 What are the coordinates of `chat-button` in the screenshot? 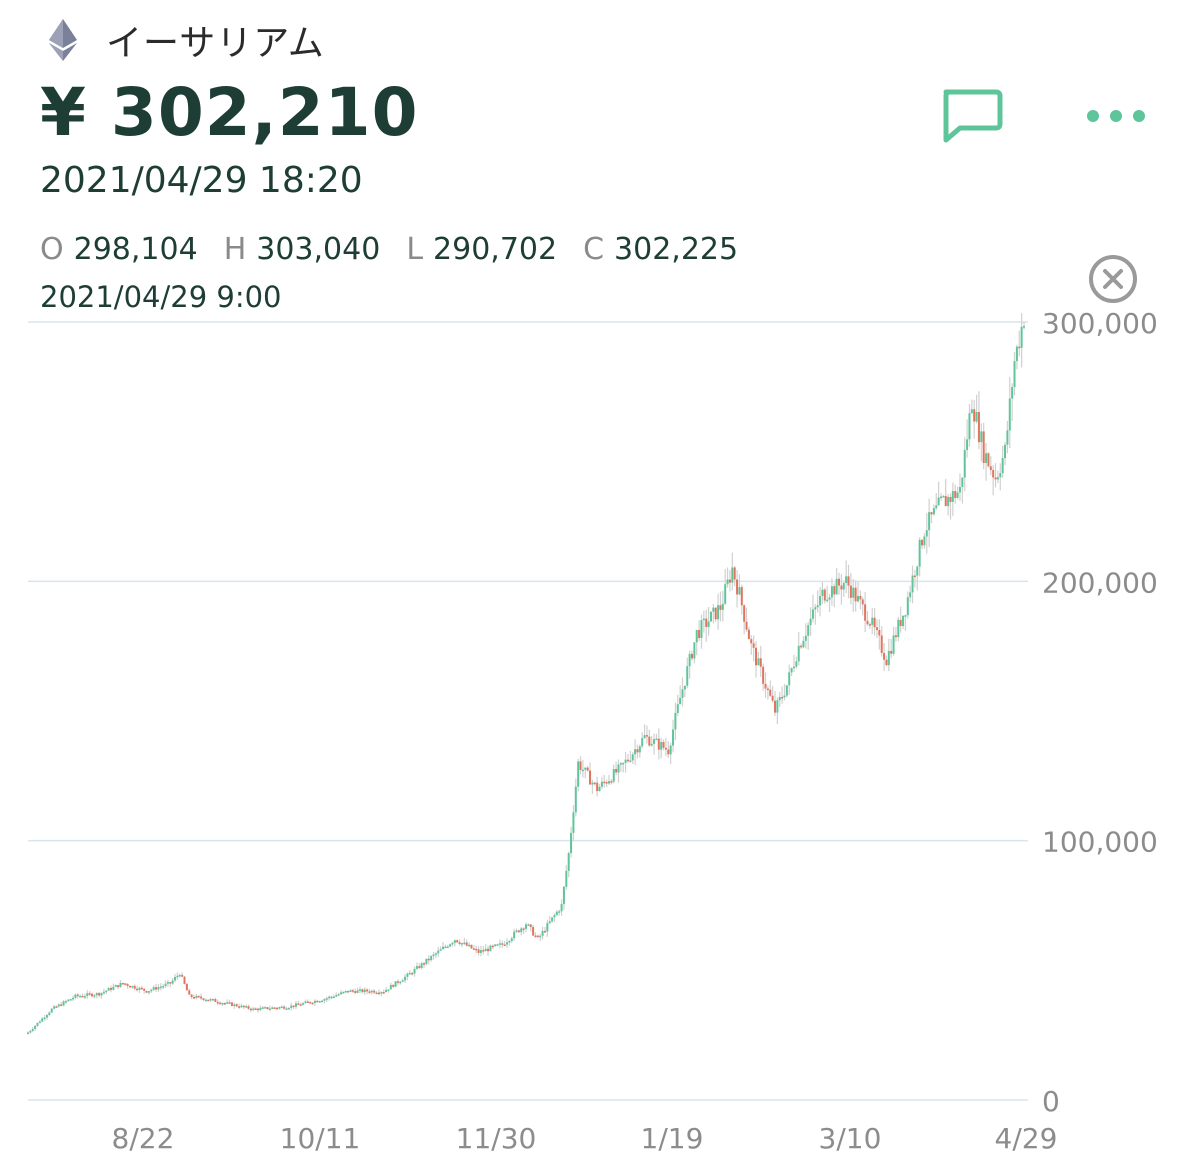 It's located at (971, 116).